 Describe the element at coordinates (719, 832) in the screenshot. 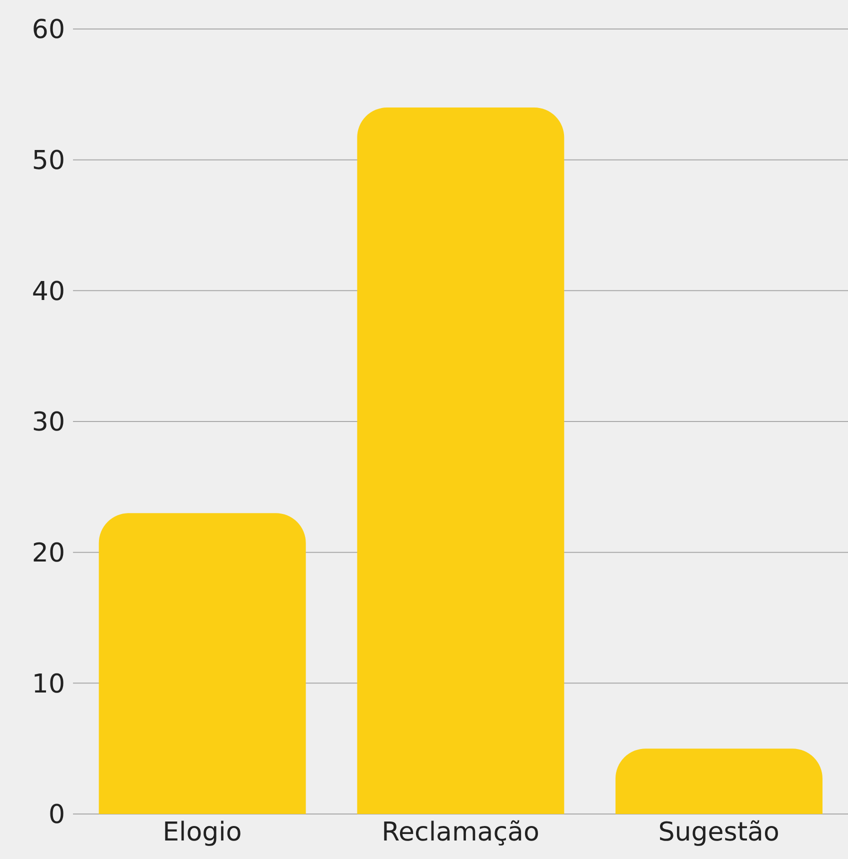

I see `x-tick-label: Sugestão` at that location.